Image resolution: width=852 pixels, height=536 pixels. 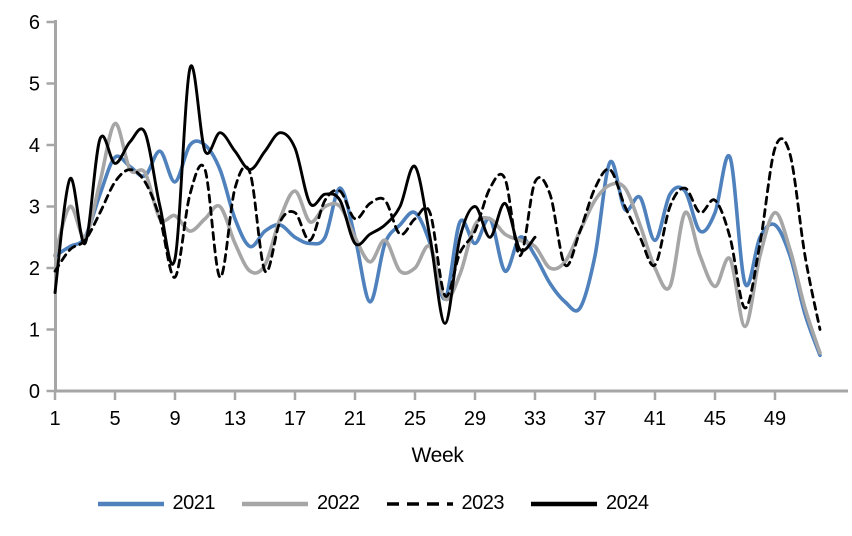 I want to click on legend: 2021 2022 2023 2024, so click(x=372, y=503).